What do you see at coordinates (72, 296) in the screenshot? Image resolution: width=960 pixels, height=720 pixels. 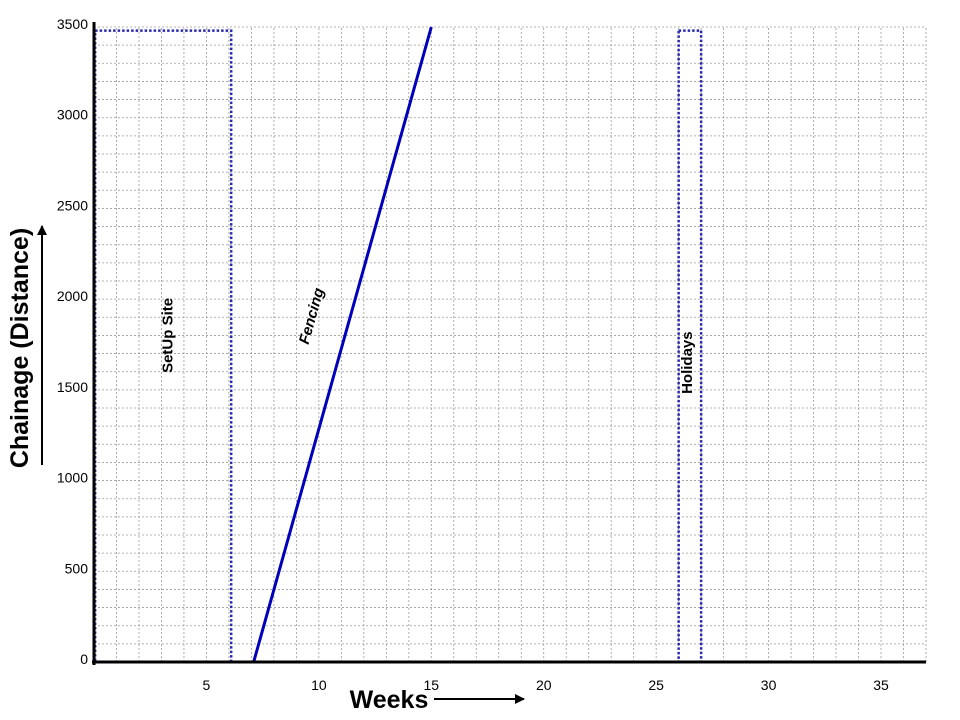 I see `y-tick-label: 2000` at bounding box center [72, 296].